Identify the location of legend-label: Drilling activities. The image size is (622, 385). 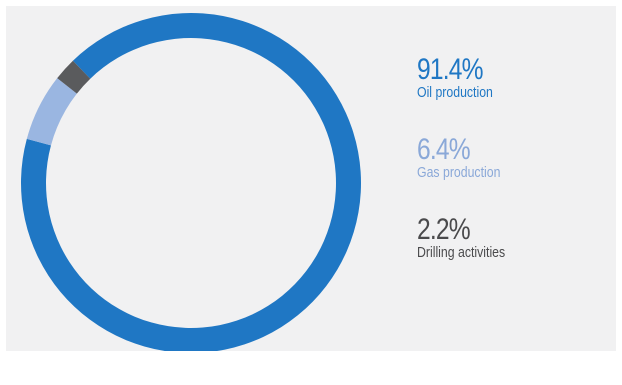
(461, 252).